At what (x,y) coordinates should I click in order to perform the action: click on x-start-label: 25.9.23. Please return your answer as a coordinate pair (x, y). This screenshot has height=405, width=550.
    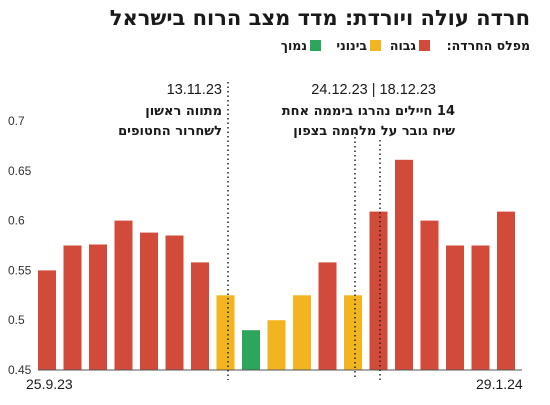
    Looking at the image, I should click on (49, 384).